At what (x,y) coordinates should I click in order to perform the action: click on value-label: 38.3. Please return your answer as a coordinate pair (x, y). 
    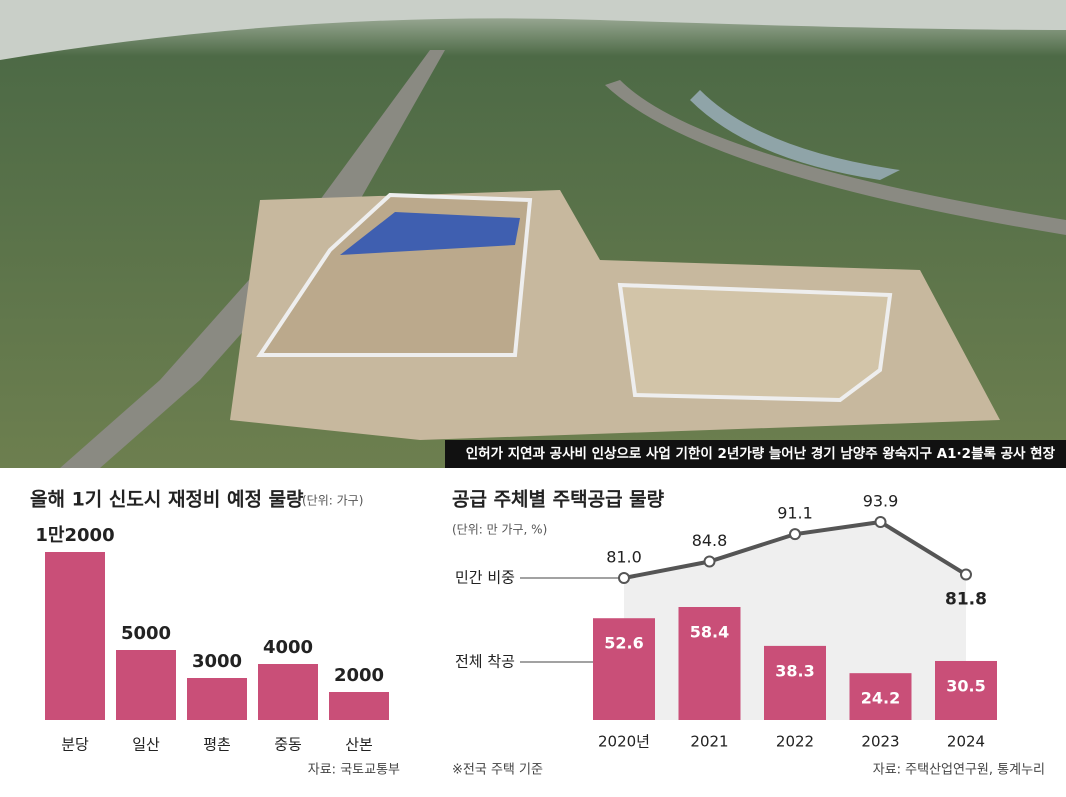
    Looking at the image, I should click on (794, 670).